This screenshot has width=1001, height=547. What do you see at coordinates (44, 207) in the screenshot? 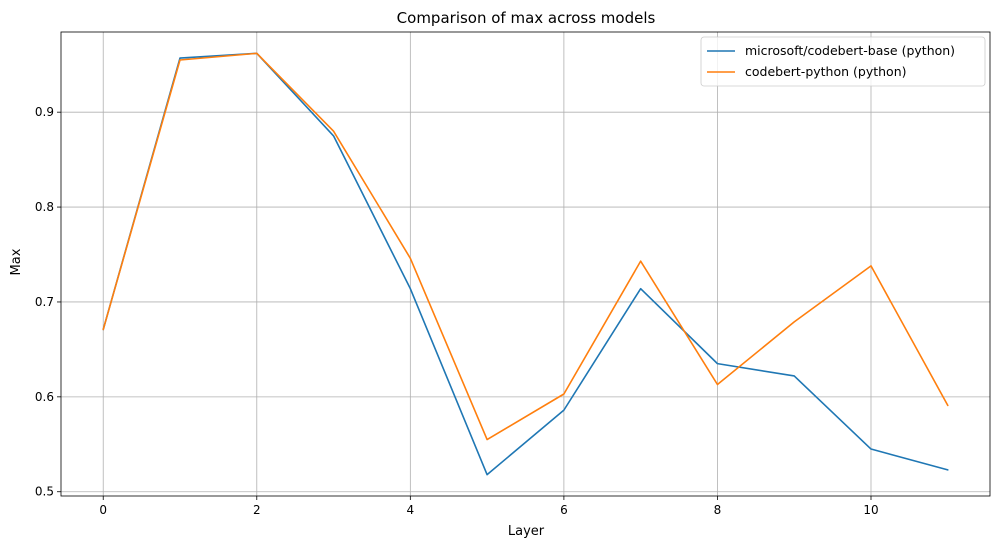
I see `y-tick-label: 0.8` at bounding box center [44, 207].